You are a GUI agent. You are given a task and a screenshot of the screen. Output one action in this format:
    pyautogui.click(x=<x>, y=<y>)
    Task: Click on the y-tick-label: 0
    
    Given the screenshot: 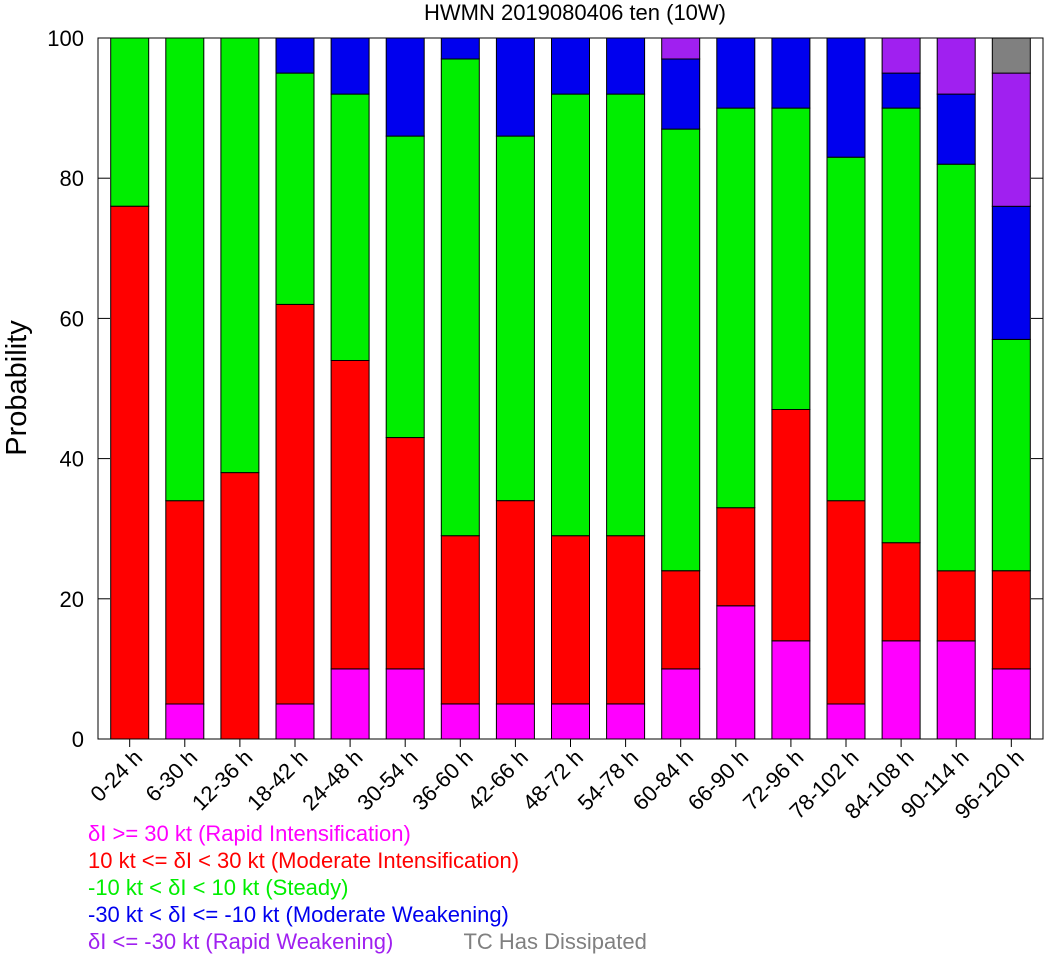 What is the action you would take?
    pyautogui.click(x=78, y=739)
    